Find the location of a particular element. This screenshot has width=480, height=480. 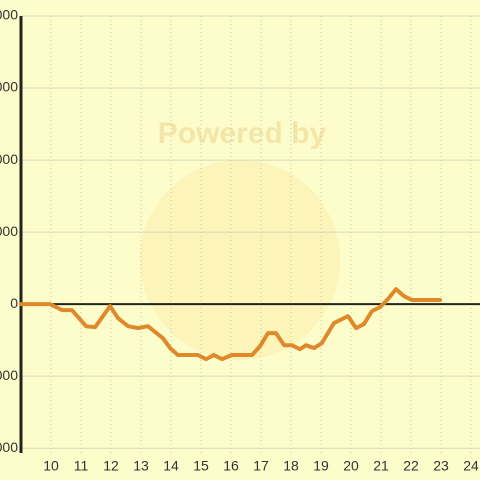

x-tick-label: 15 is located at coordinates (201, 466).